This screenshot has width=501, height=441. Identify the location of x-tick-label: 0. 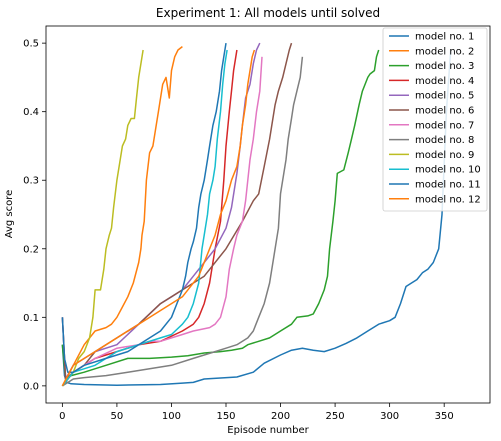
(62, 416).